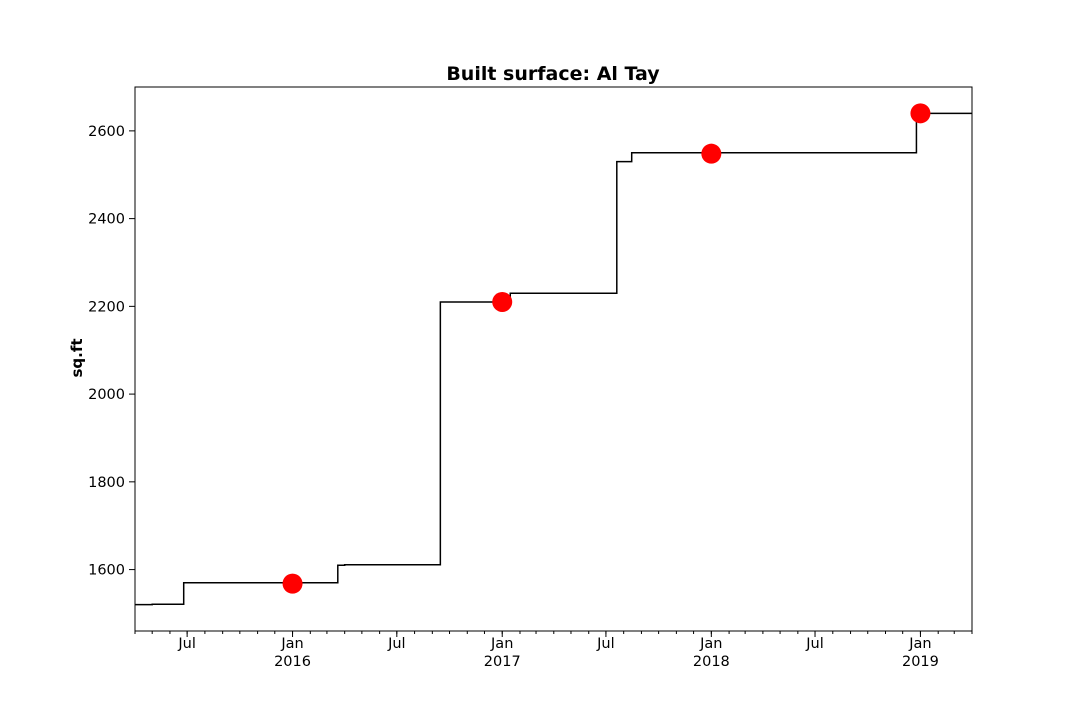 This screenshot has height=720, width=1080. I want to click on x-tick-year-label: 2019, so click(920, 662).